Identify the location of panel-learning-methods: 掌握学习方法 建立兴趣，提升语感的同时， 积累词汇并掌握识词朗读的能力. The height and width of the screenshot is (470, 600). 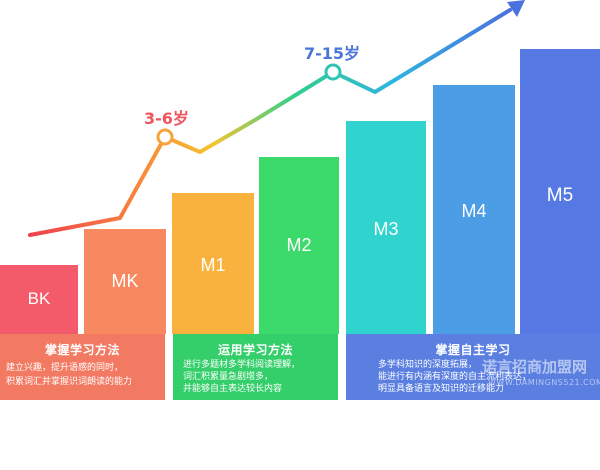
(82, 367).